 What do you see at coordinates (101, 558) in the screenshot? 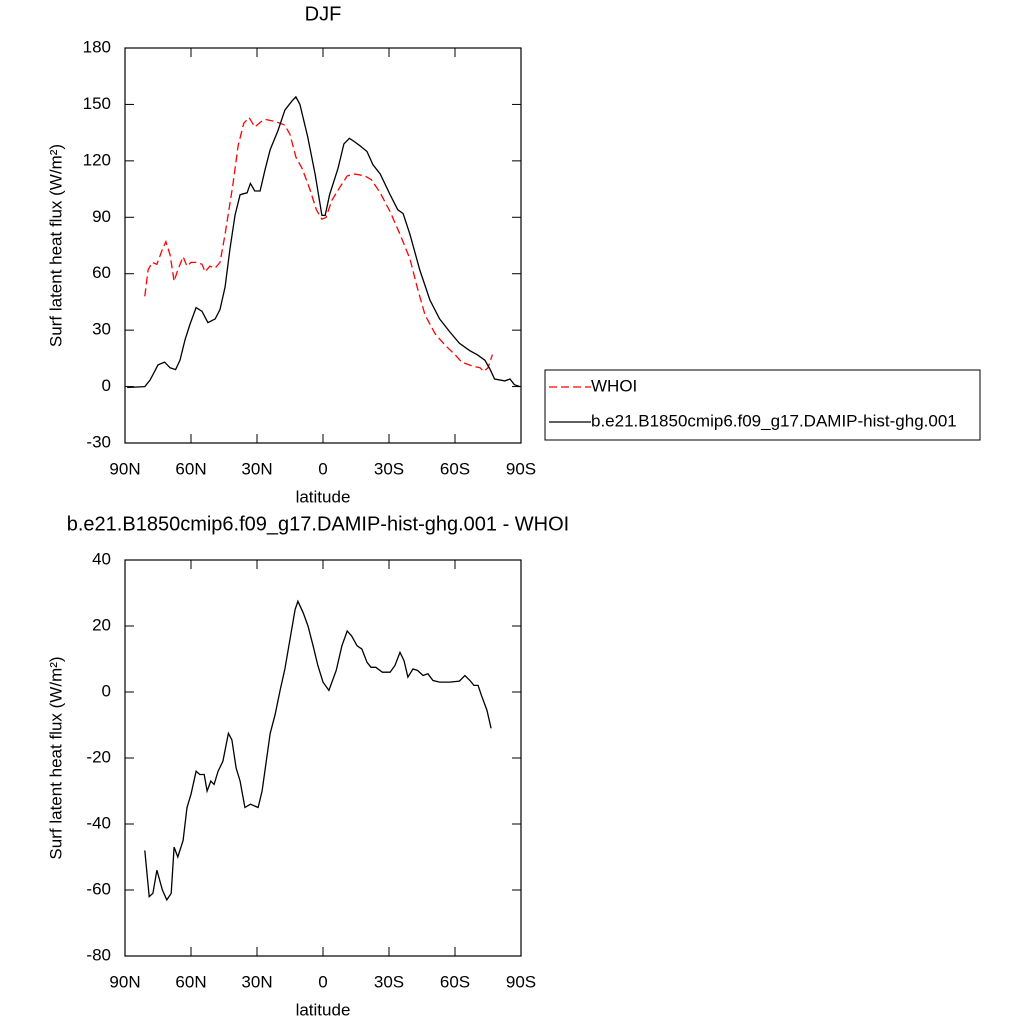
I see `y-tick-label: 40` at bounding box center [101, 558].